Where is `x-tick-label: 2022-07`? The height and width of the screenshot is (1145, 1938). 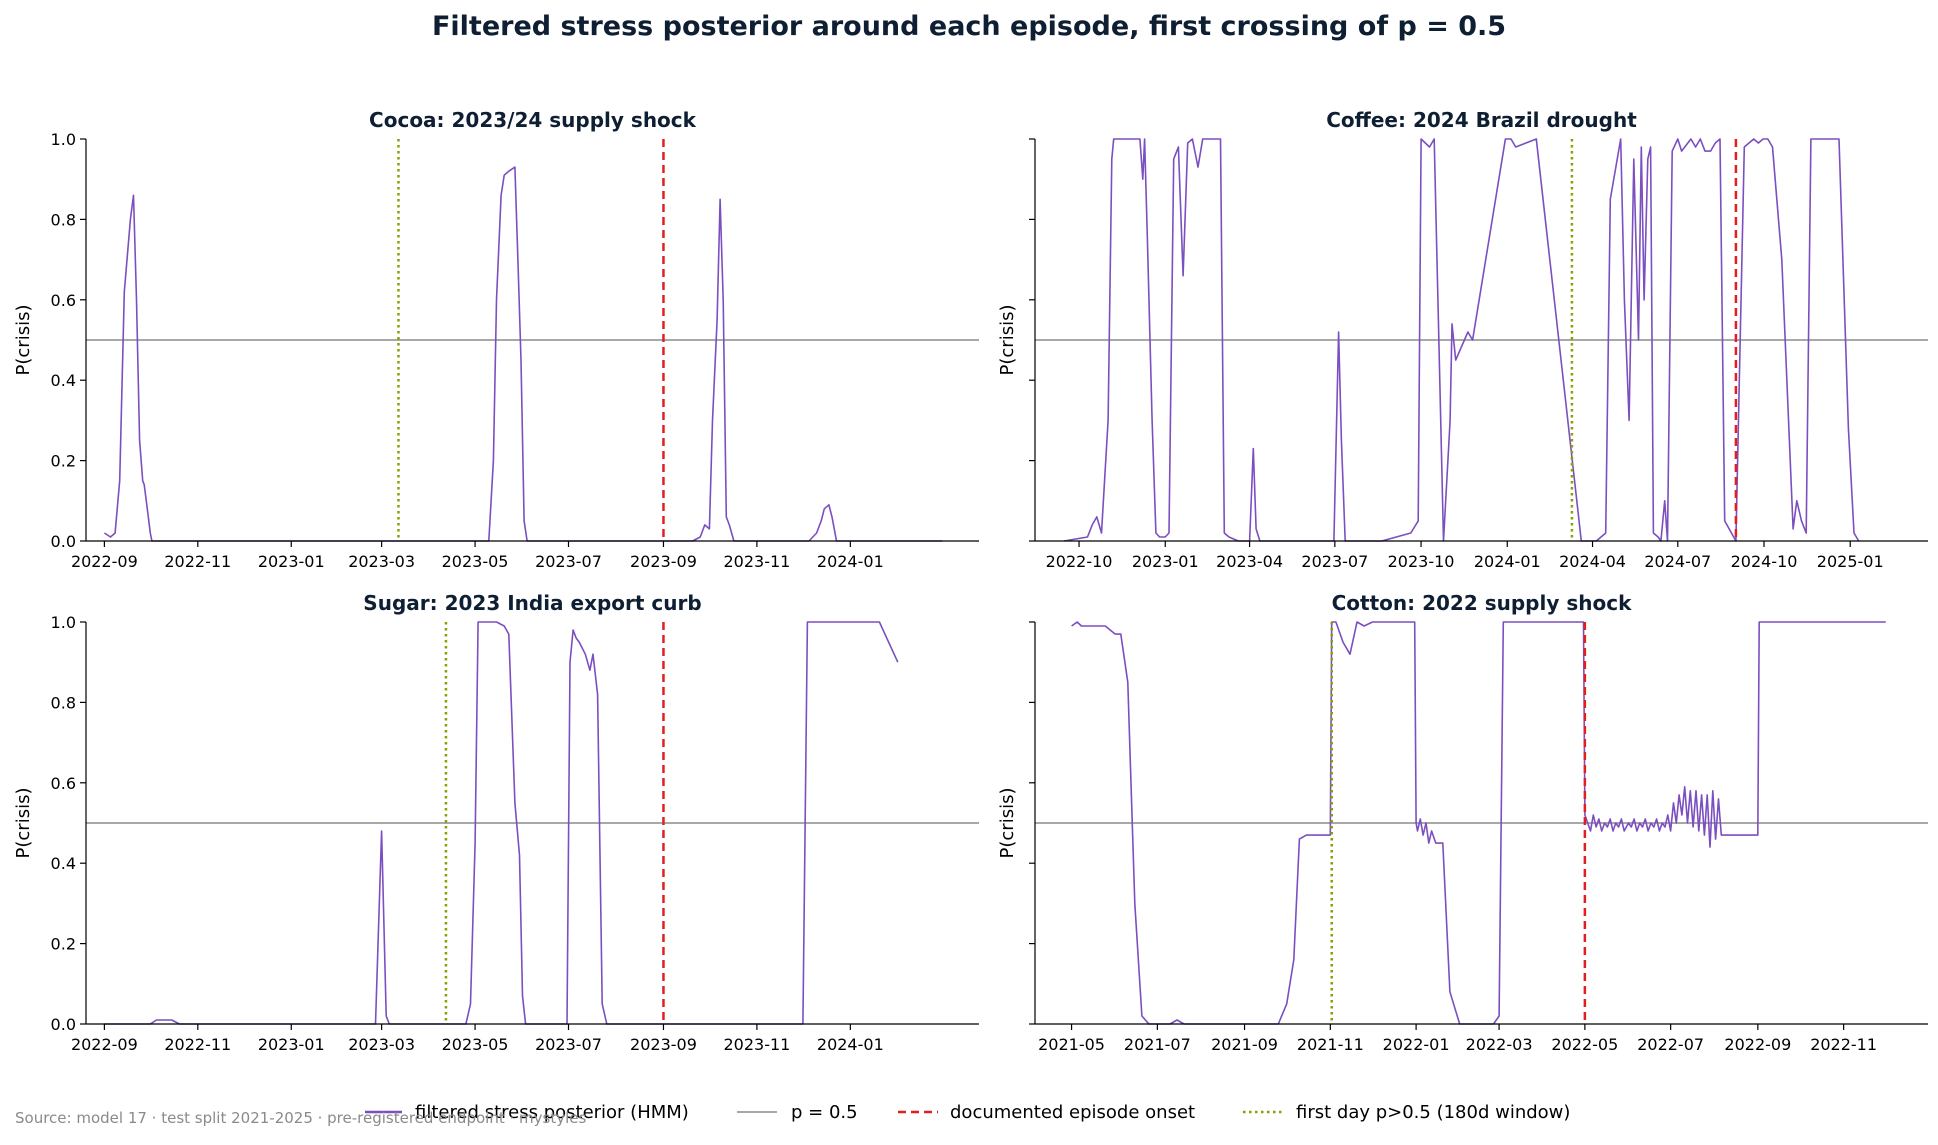
x-tick-label: 2022-07 is located at coordinates (1670, 1044).